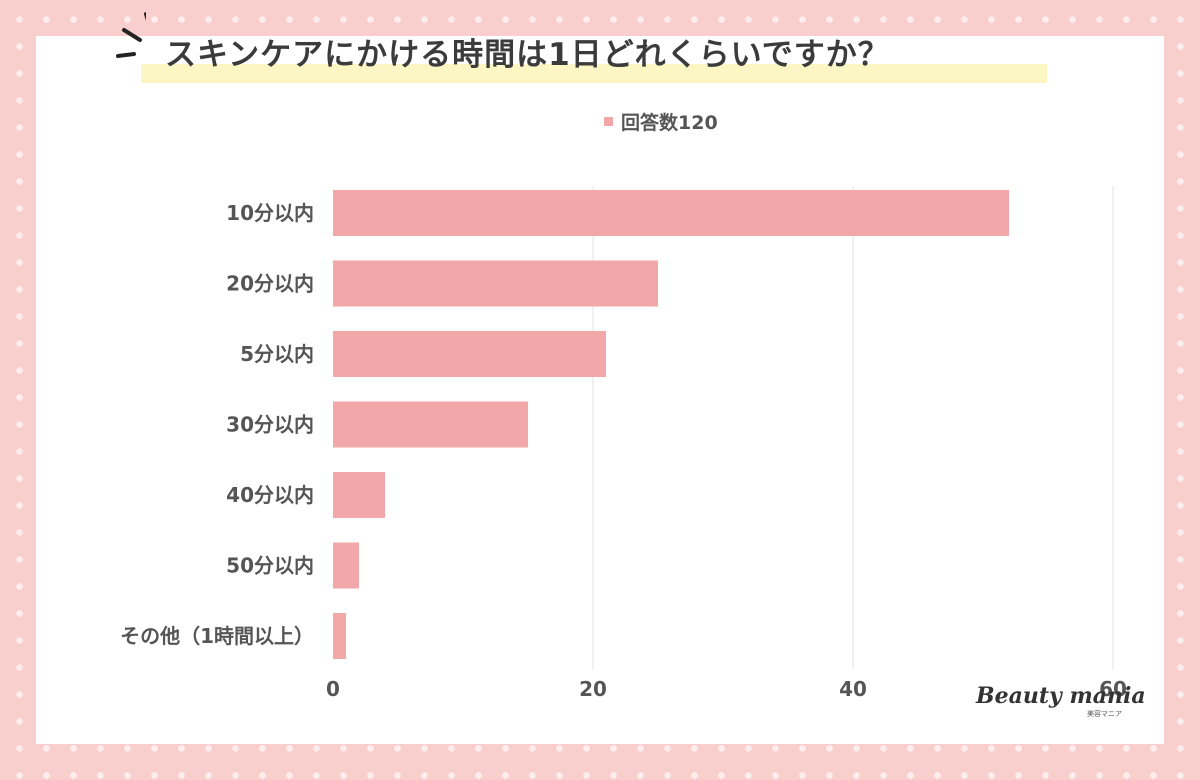 The height and width of the screenshot is (780, 1200). Describe the element at coordinates (594, 73) in the screenshot. I see `title-highlight` at that location.